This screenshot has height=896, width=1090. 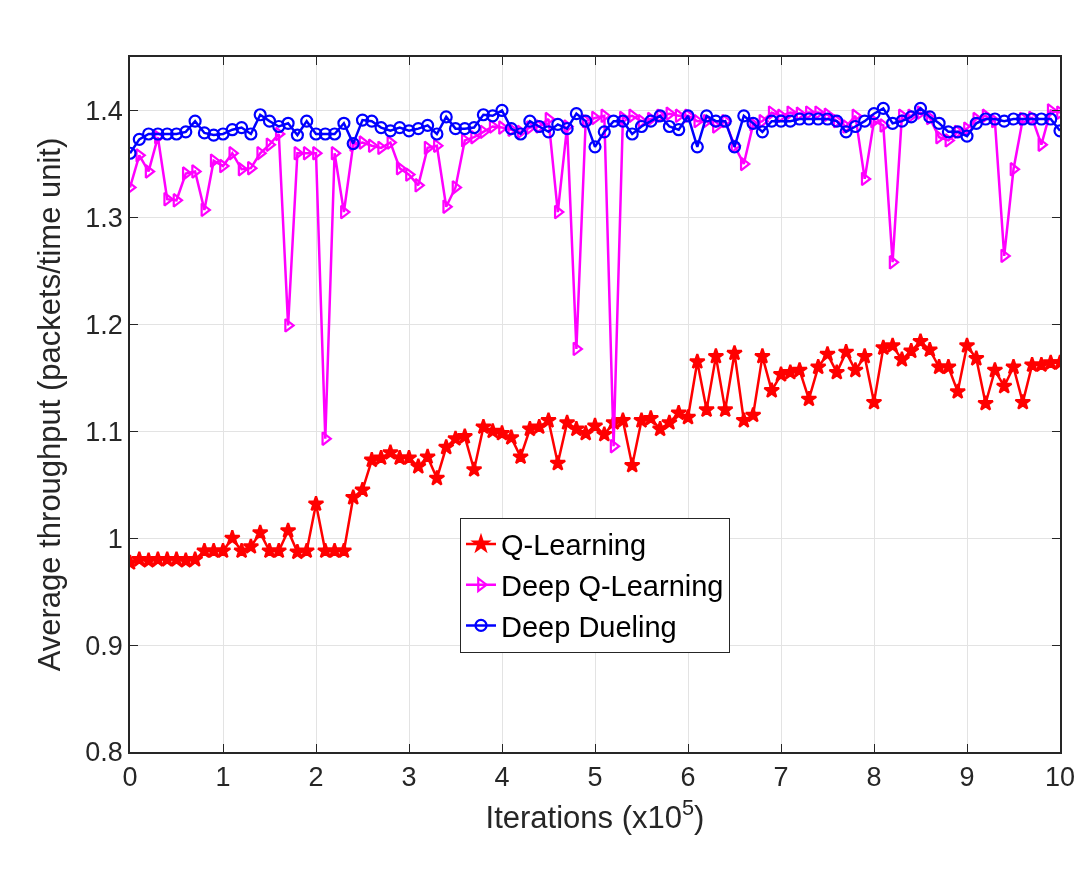 What do you see at coordinates (409, 777) in the screenshot?
I see `x-tick-label: 3` at bounding box center [409, 777].